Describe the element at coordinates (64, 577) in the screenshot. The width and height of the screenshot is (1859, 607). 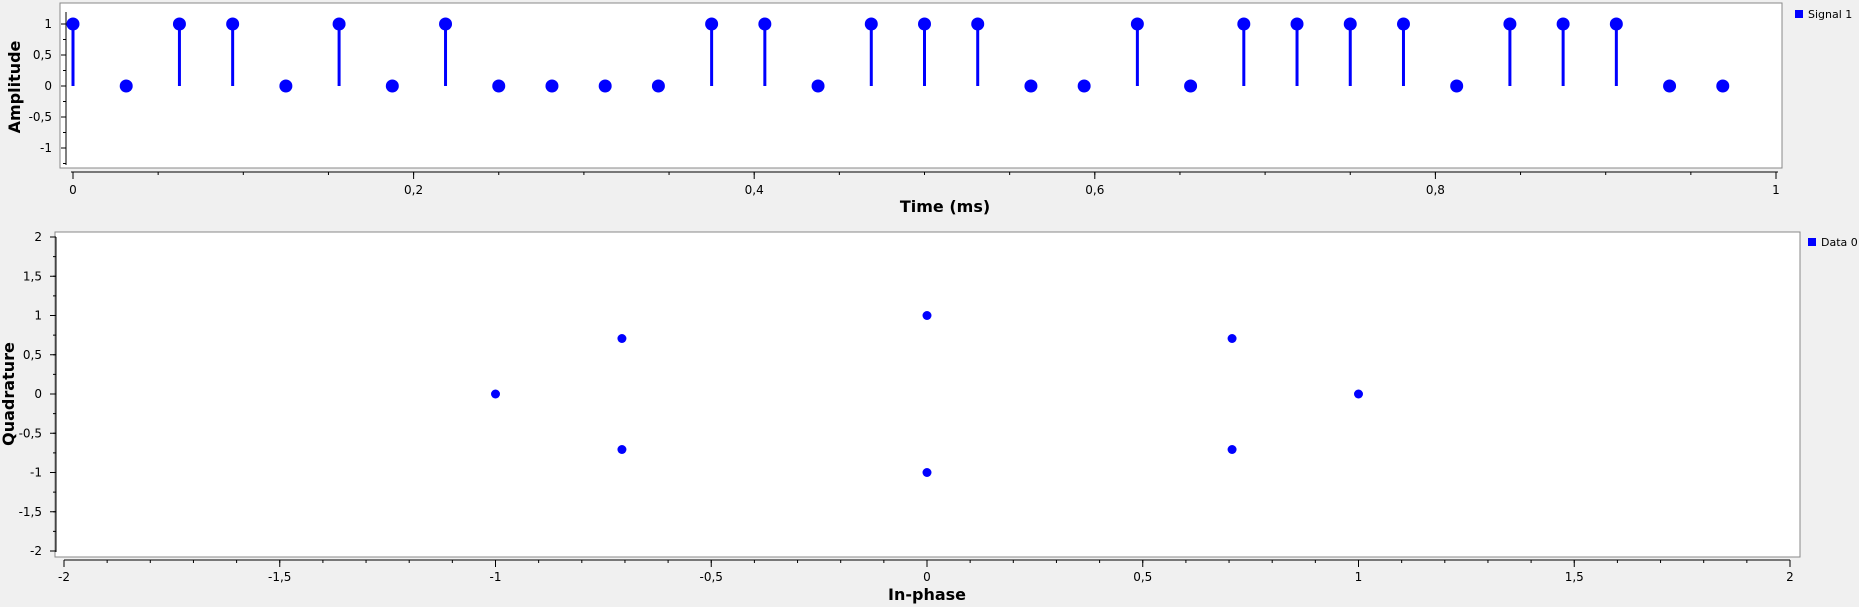
I see `constellation-x-tick-label: -2` at that location.